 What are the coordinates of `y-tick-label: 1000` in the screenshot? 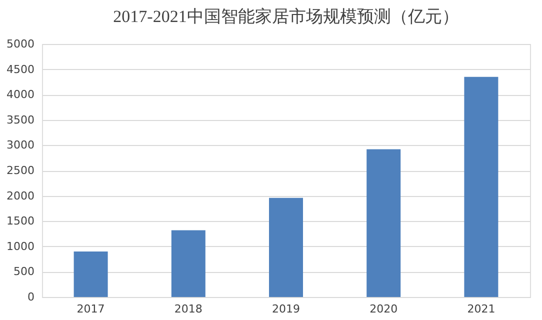 It's located at (20, 246).